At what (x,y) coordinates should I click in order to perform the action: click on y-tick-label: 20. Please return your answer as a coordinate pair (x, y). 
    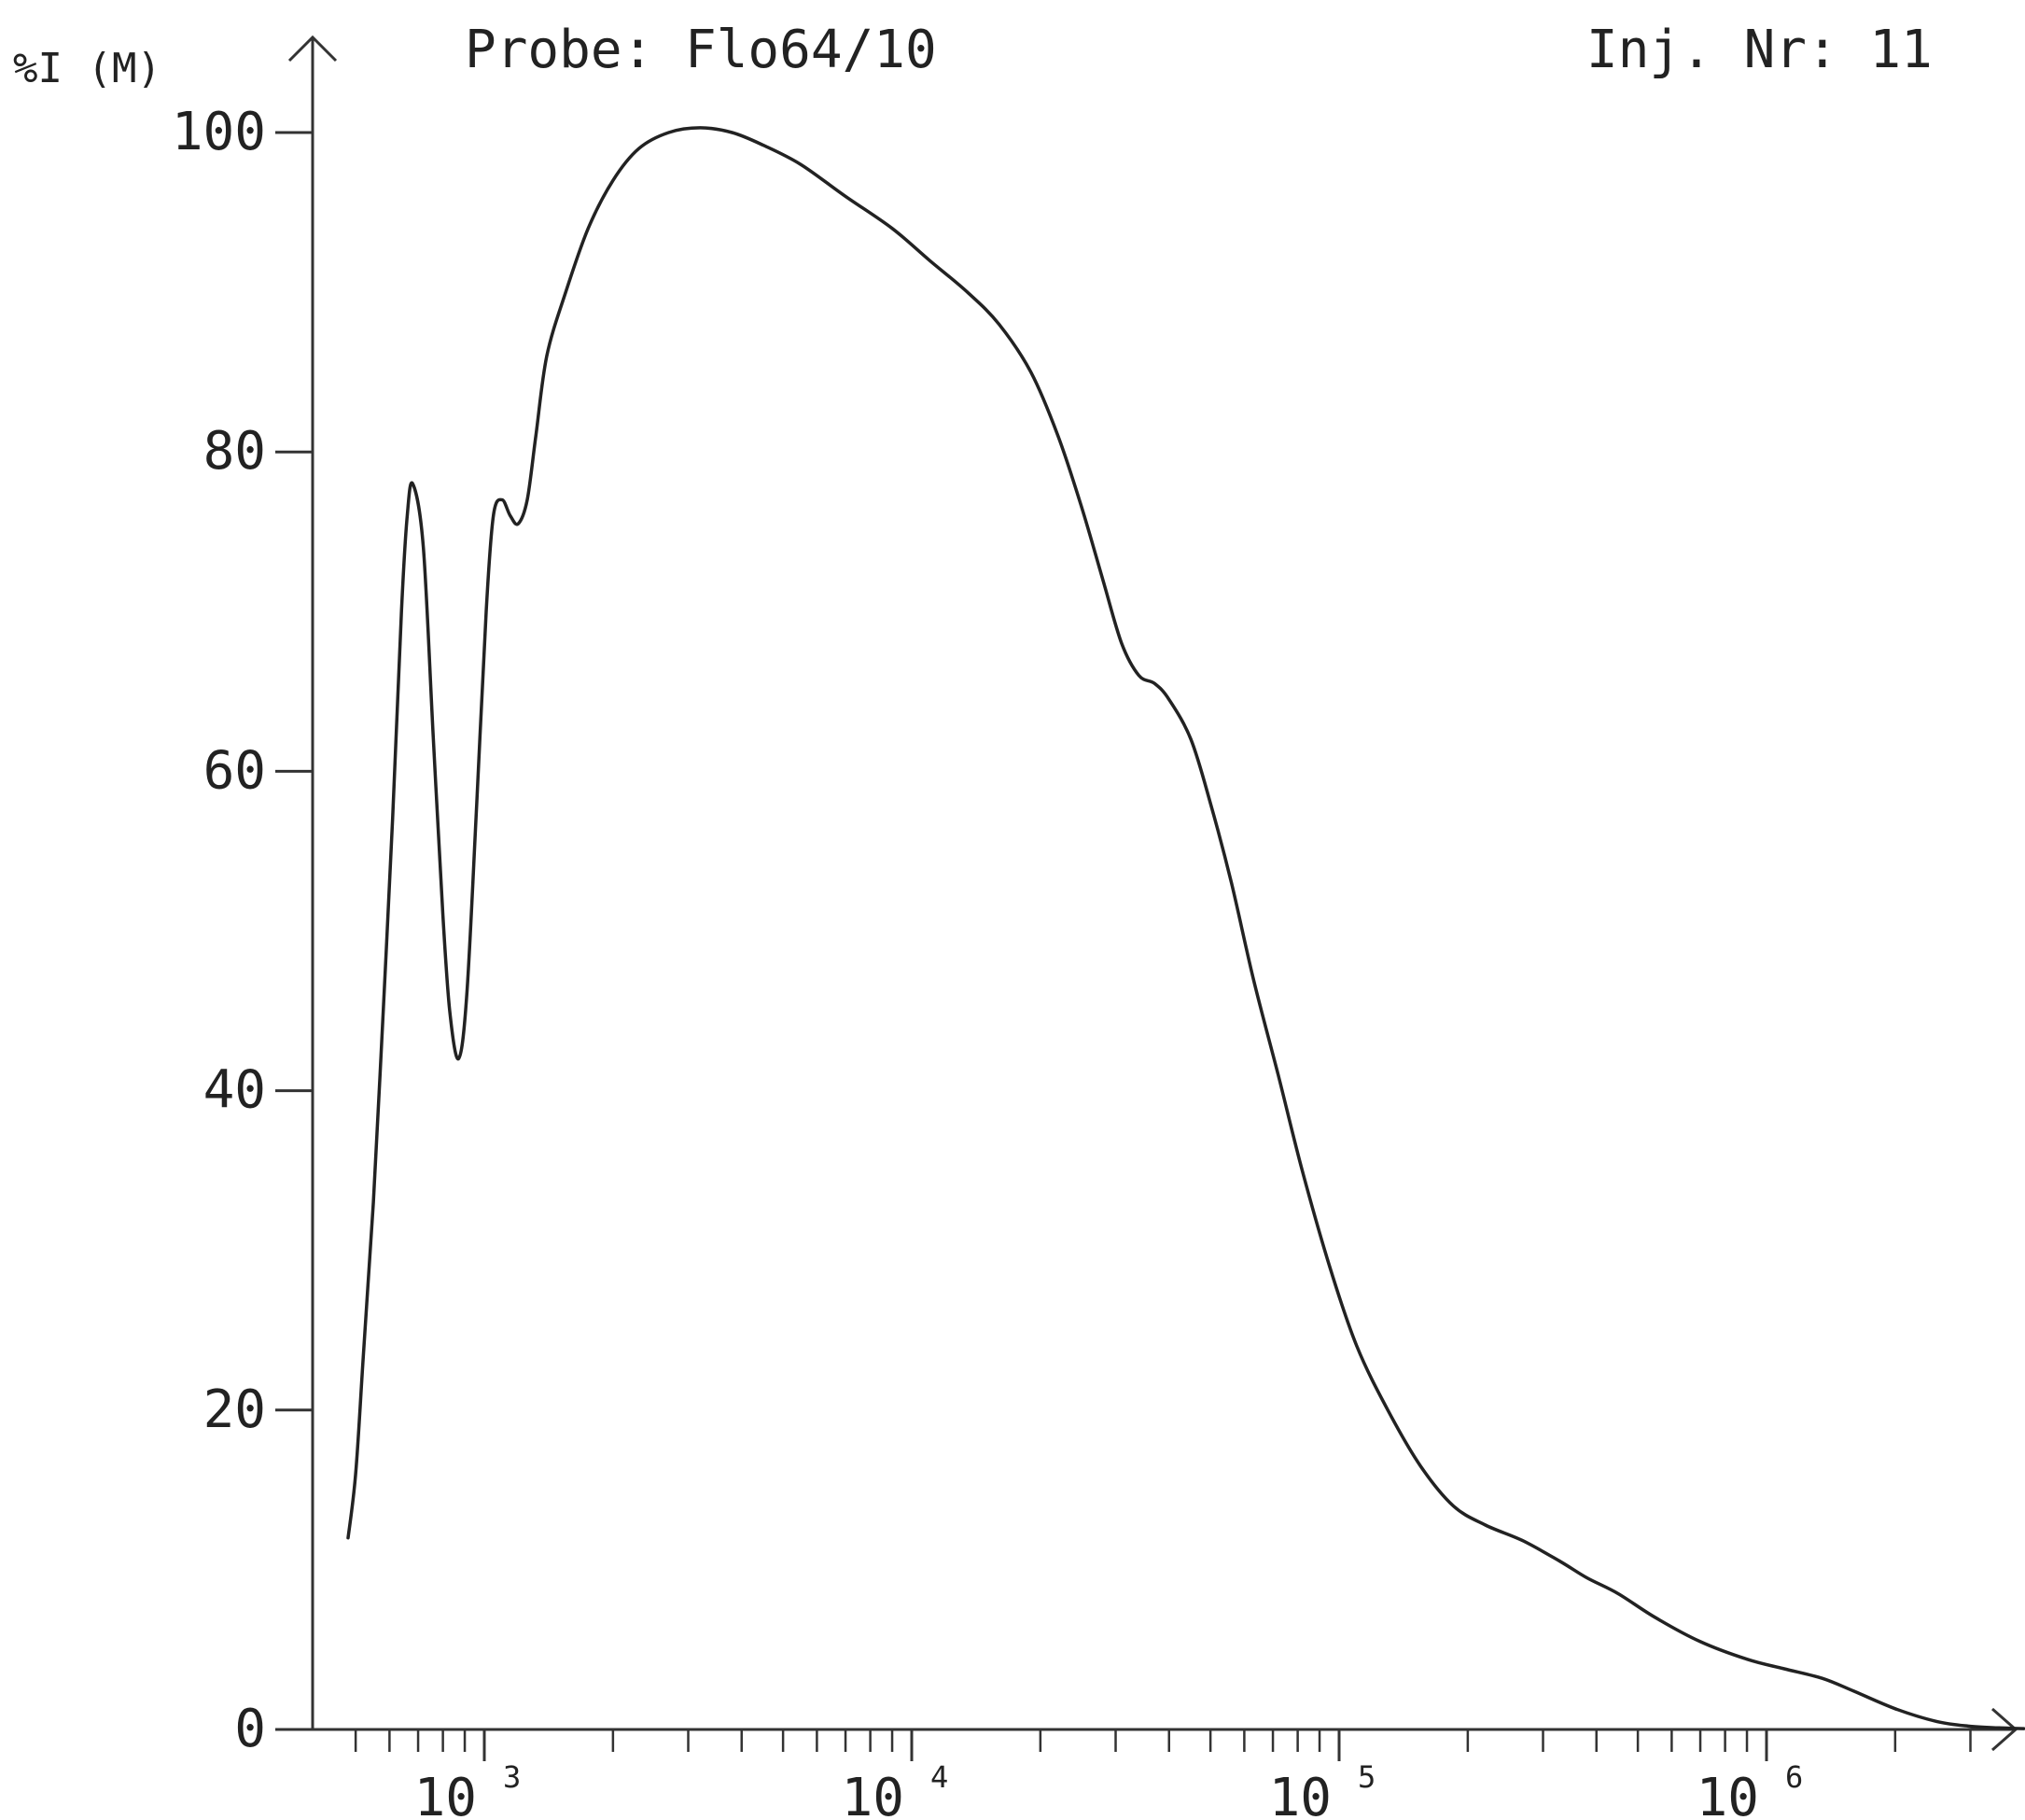
    Looking at the image, I should click on (234, 1409).